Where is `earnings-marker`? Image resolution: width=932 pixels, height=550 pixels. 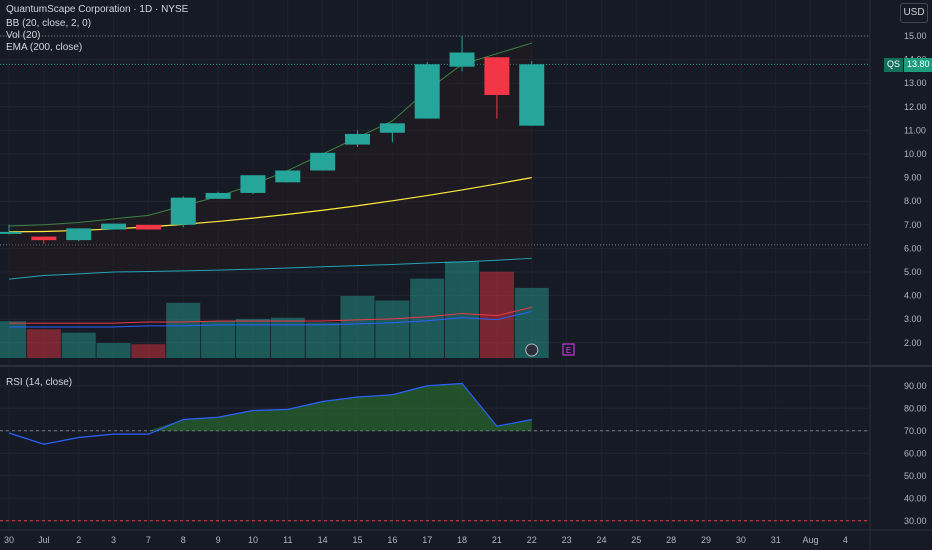 earnings-marker is located at coordinates (568, 349).